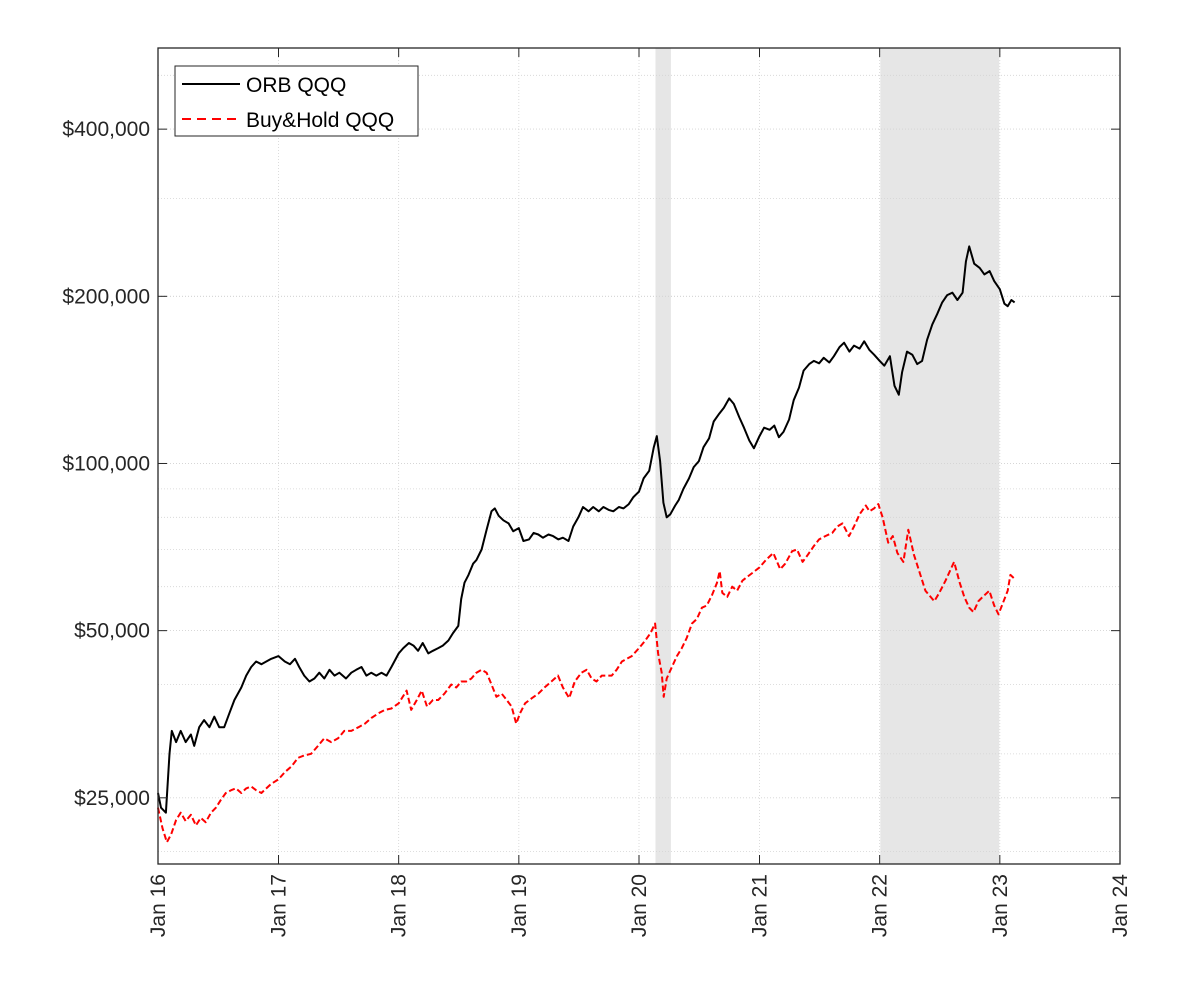  Describe the element at coordinates (399, 905) in the screenshot. I see `x-tick-label-2: Jan 18` at that location.